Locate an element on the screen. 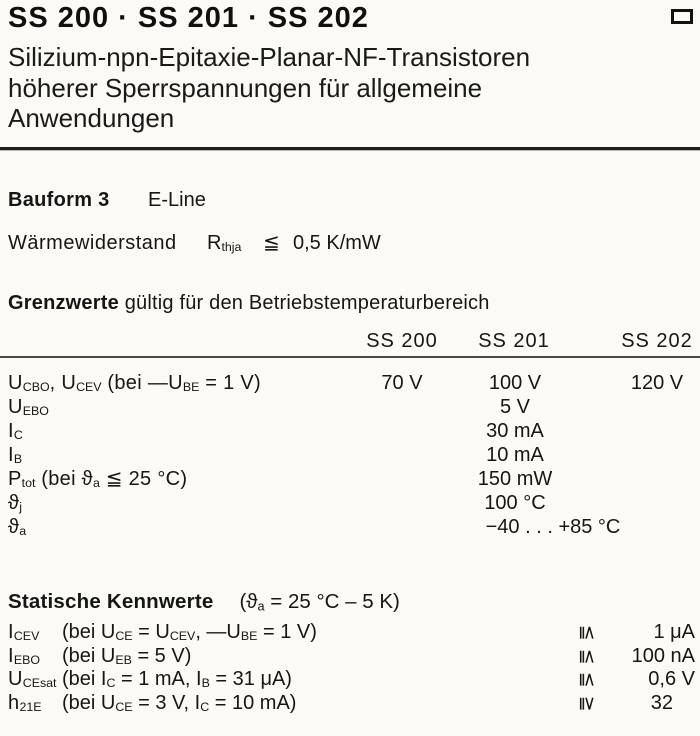 The width and height of the screenshot is (700, 736). row-symbol: ICEV is located at coordinates (24, 632).